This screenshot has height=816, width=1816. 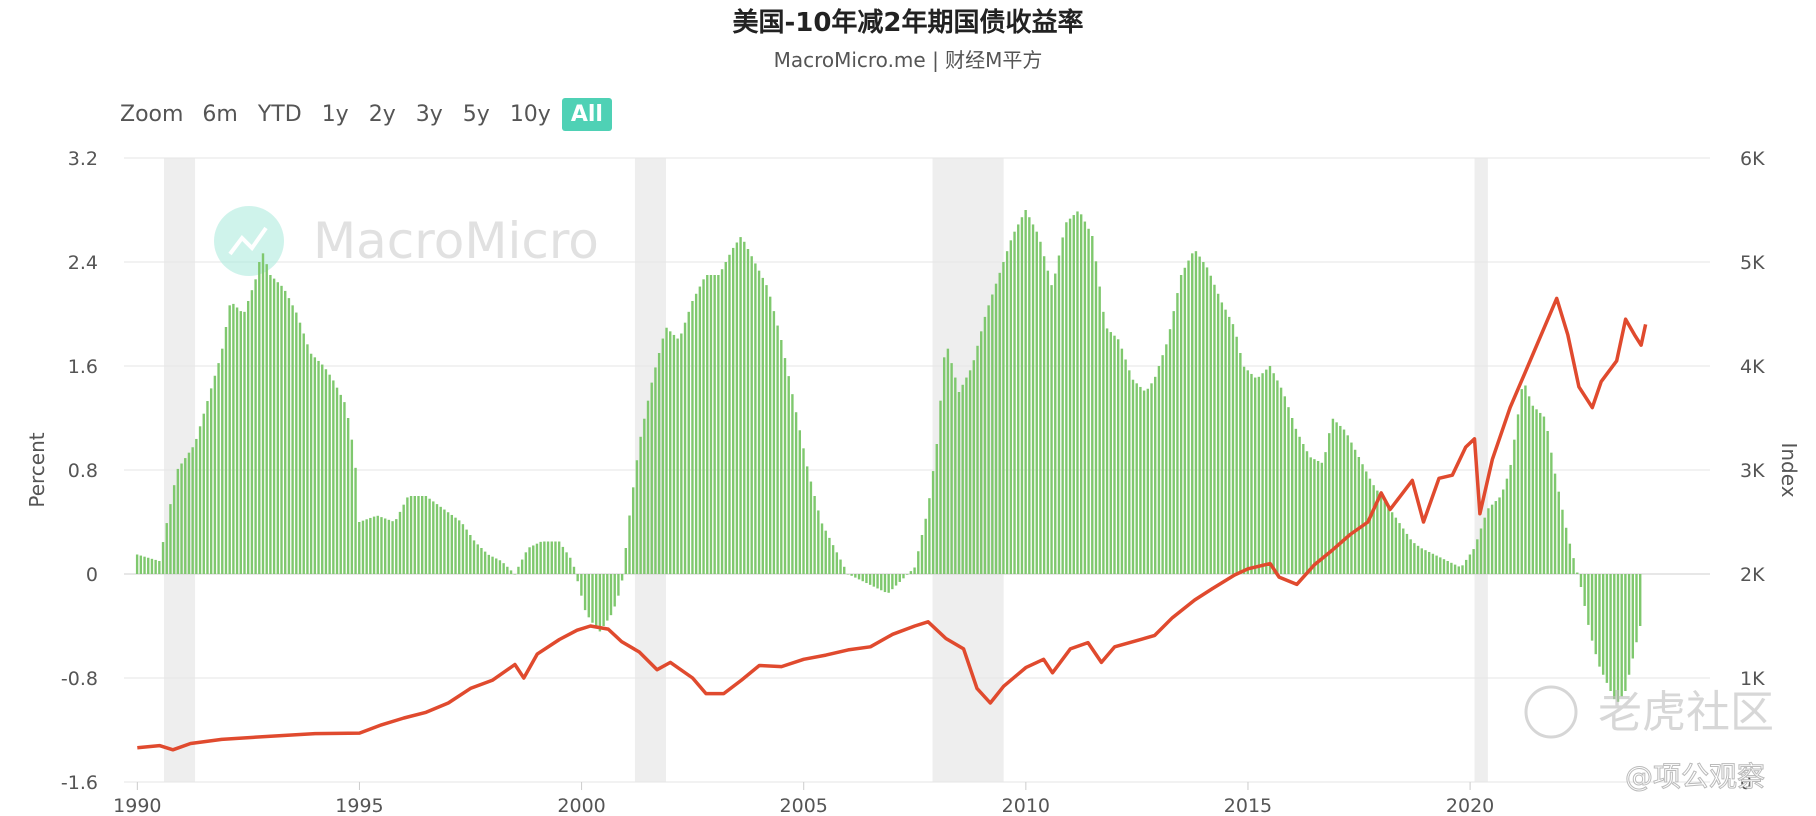 I want to click on zoom-10y-button: 10y, so click(x=530, y=114).